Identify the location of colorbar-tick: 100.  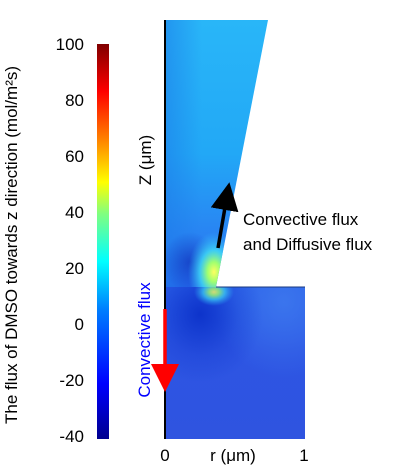
(70, 44).